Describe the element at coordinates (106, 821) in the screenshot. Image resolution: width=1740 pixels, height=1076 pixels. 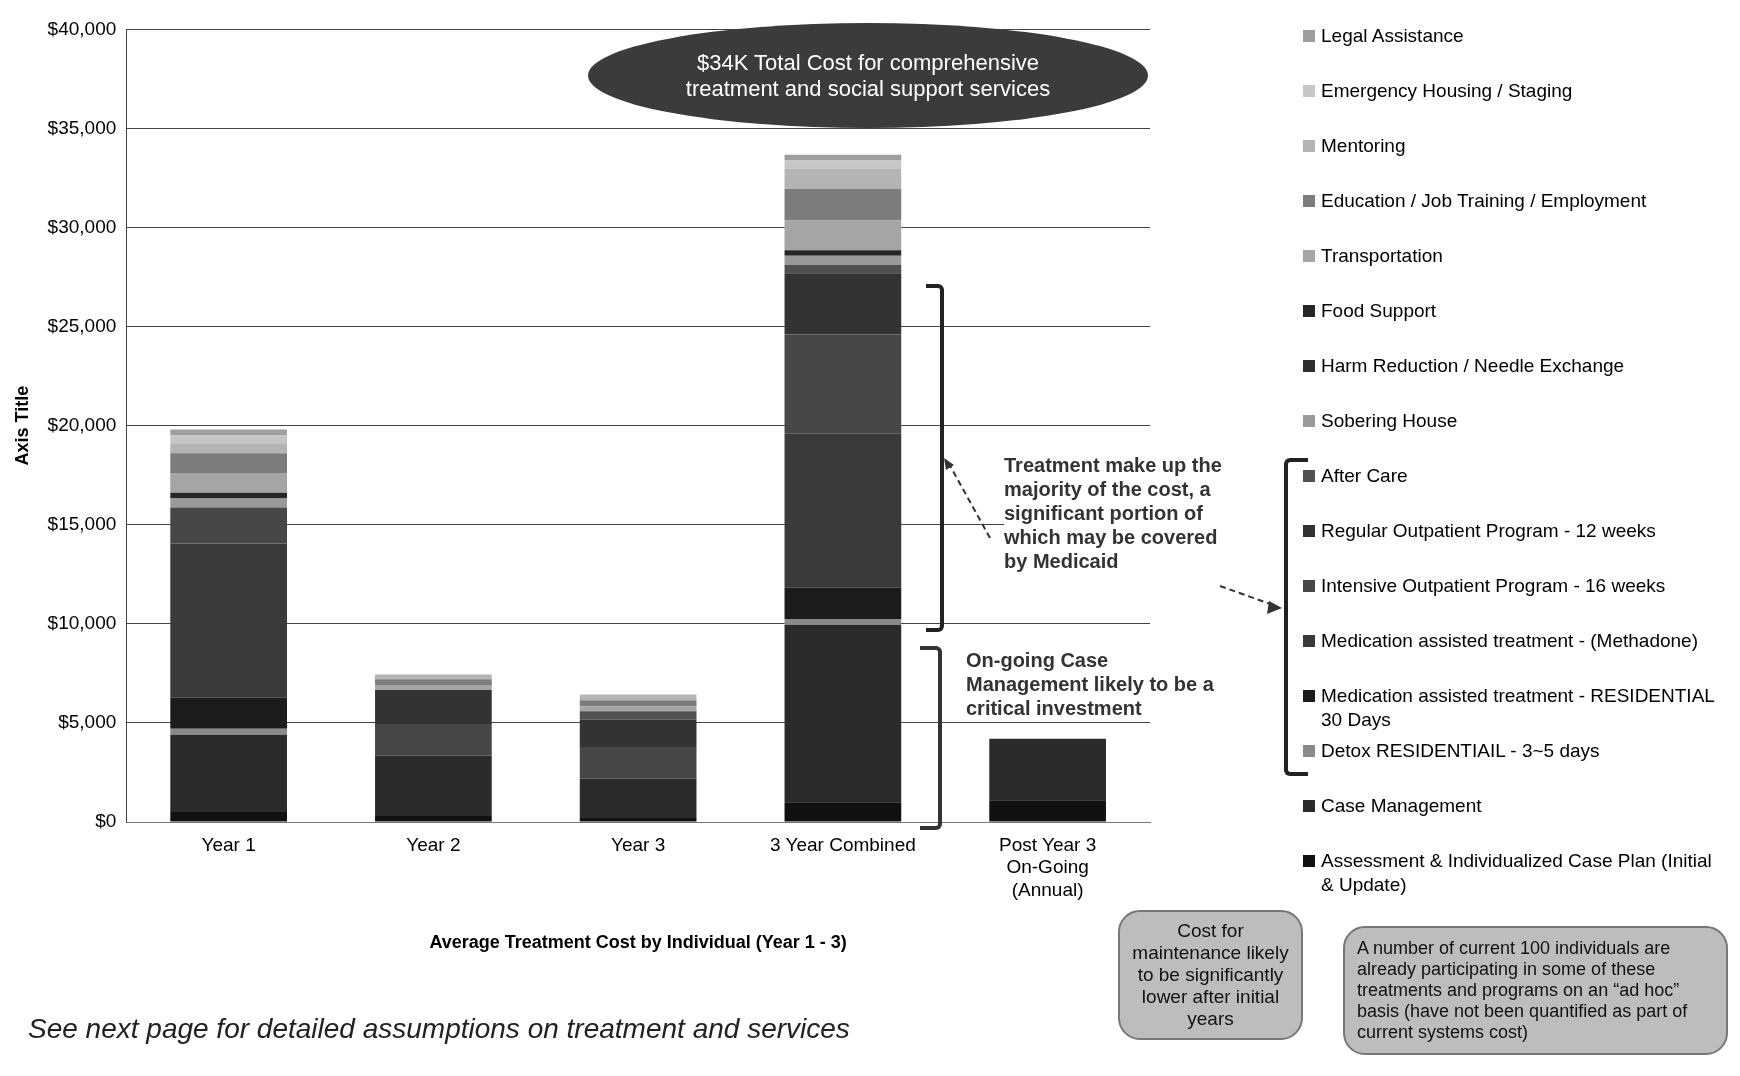
I see `y-tick-label: $0` at that location.